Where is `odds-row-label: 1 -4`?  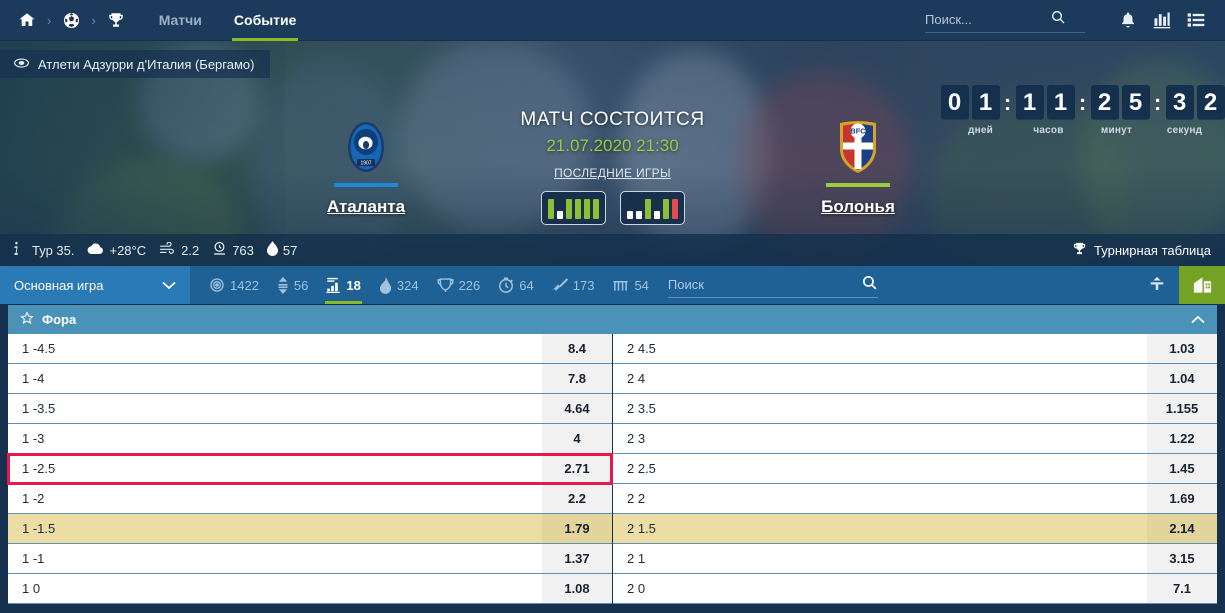
odds-row-label: 1 -4 is located at coordinates (33, 378).